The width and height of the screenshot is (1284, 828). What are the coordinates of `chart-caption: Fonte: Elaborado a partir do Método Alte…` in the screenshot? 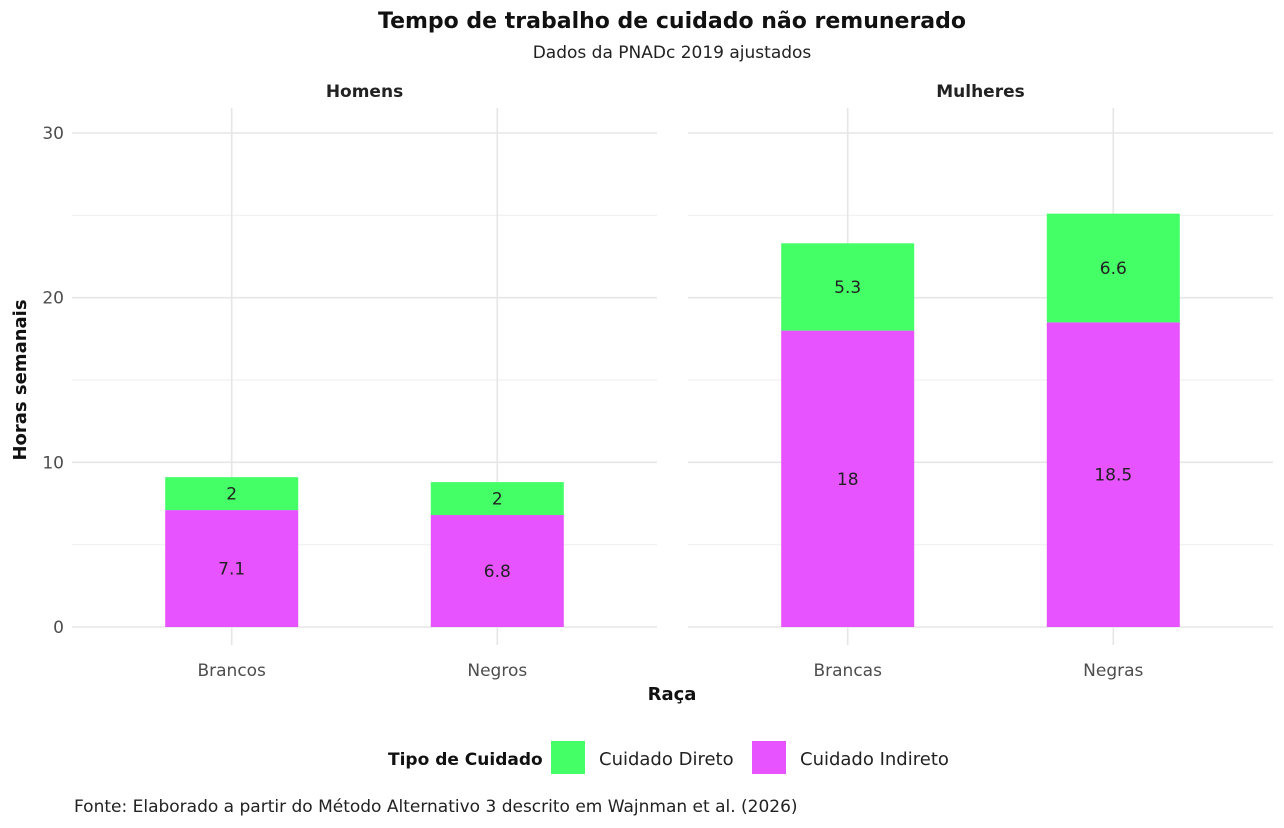 It's located at (436, 807).